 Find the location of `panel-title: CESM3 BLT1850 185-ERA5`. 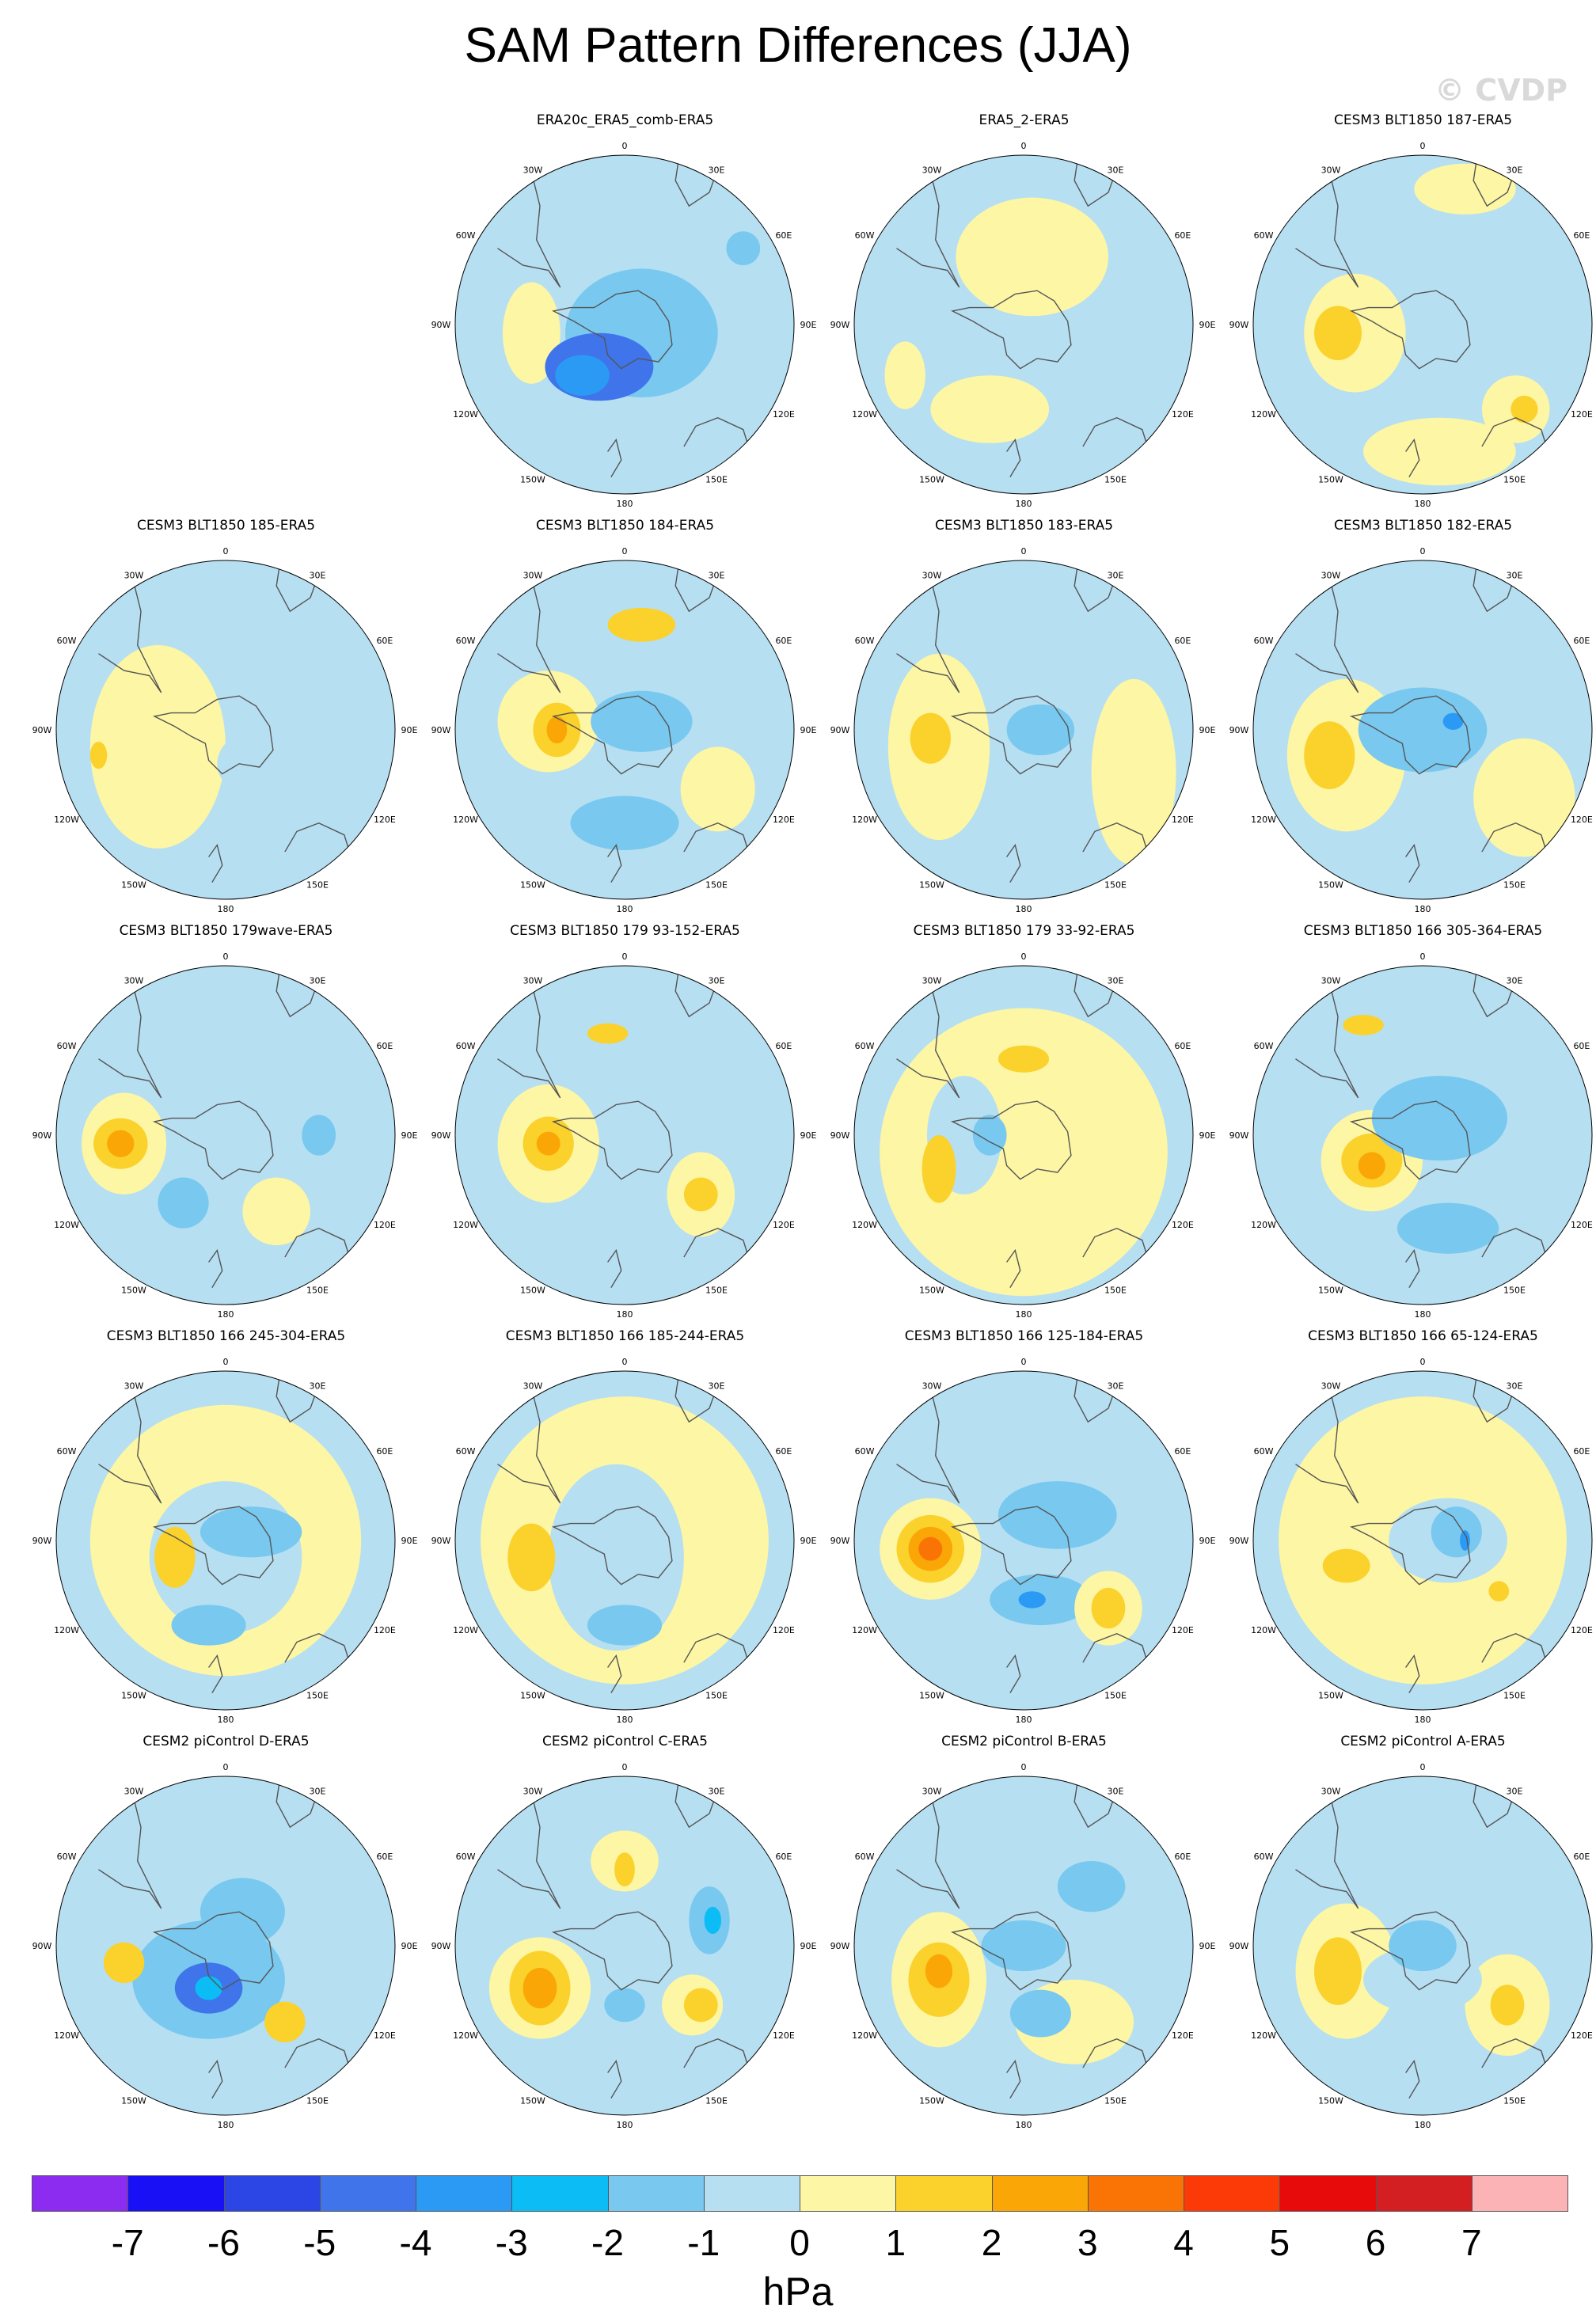

panel-title: CESM3 BLT1850 185-ERA5 is located at coordinates (226, 526).